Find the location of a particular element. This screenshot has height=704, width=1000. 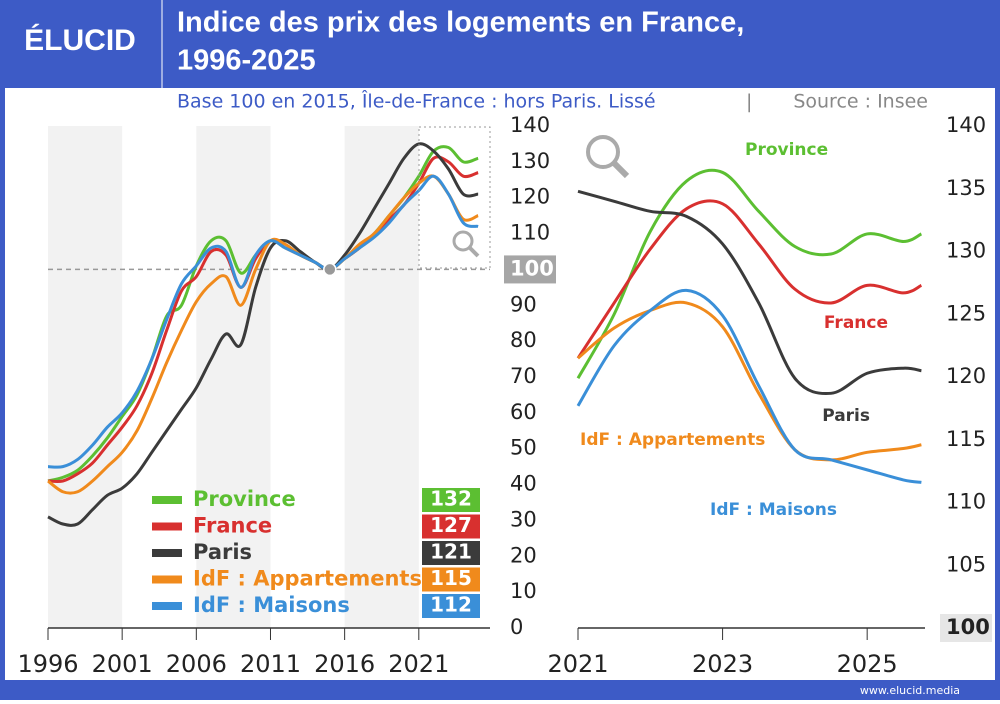

x-tick-label: 2025 is located at coordinates (867, 664).